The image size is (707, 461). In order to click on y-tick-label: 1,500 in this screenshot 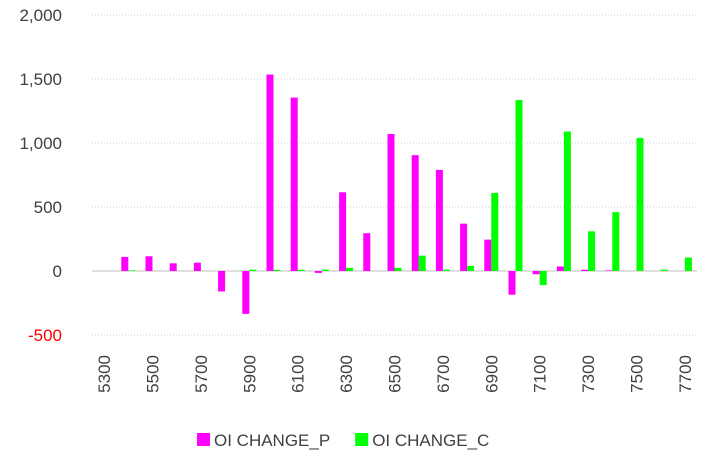, I will do `click(40, 79)`.